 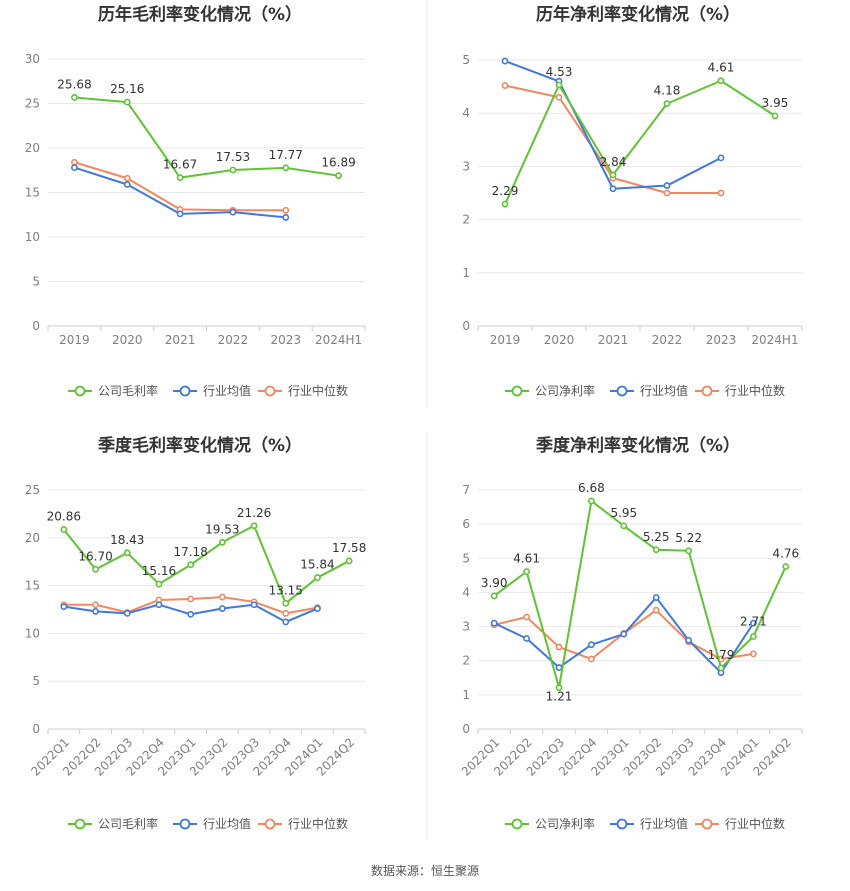 What do you see at coordinates (526, 559) in the screenshot?
I see `data-label: 4.61` at bounding box center [526, 559].